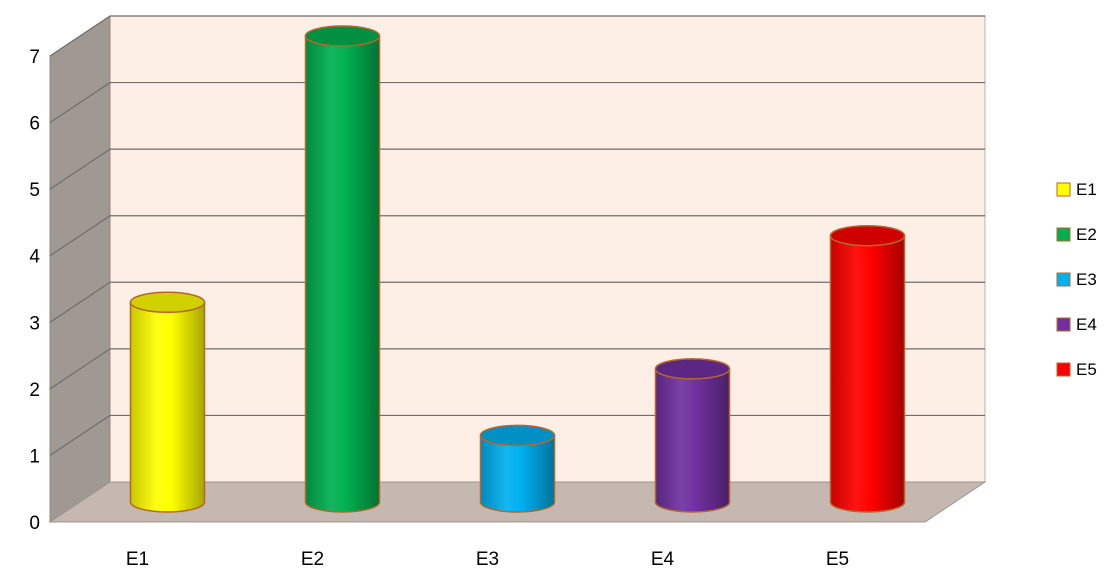  I want to click on bar-top-E3, so click(517, 435).